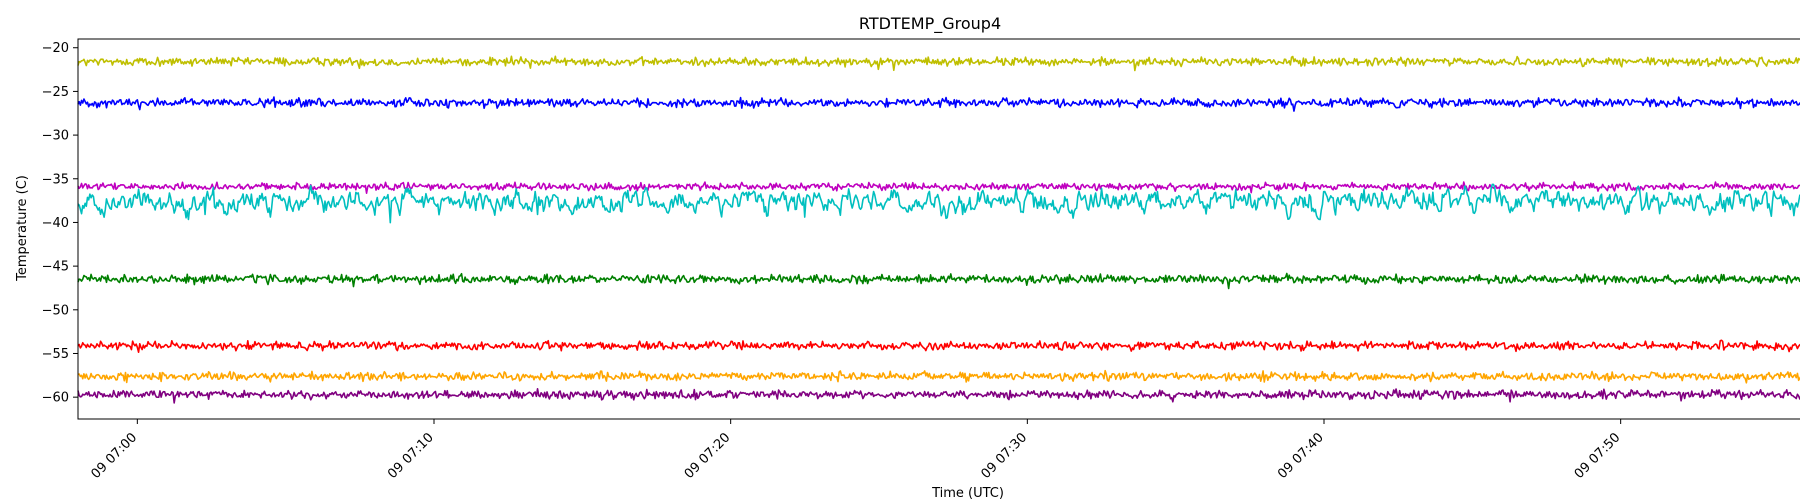  What do you see at coordinates (55, 267) in the screenshot?
I see `y-tick-label: −45` at bounding box center [55, 267].